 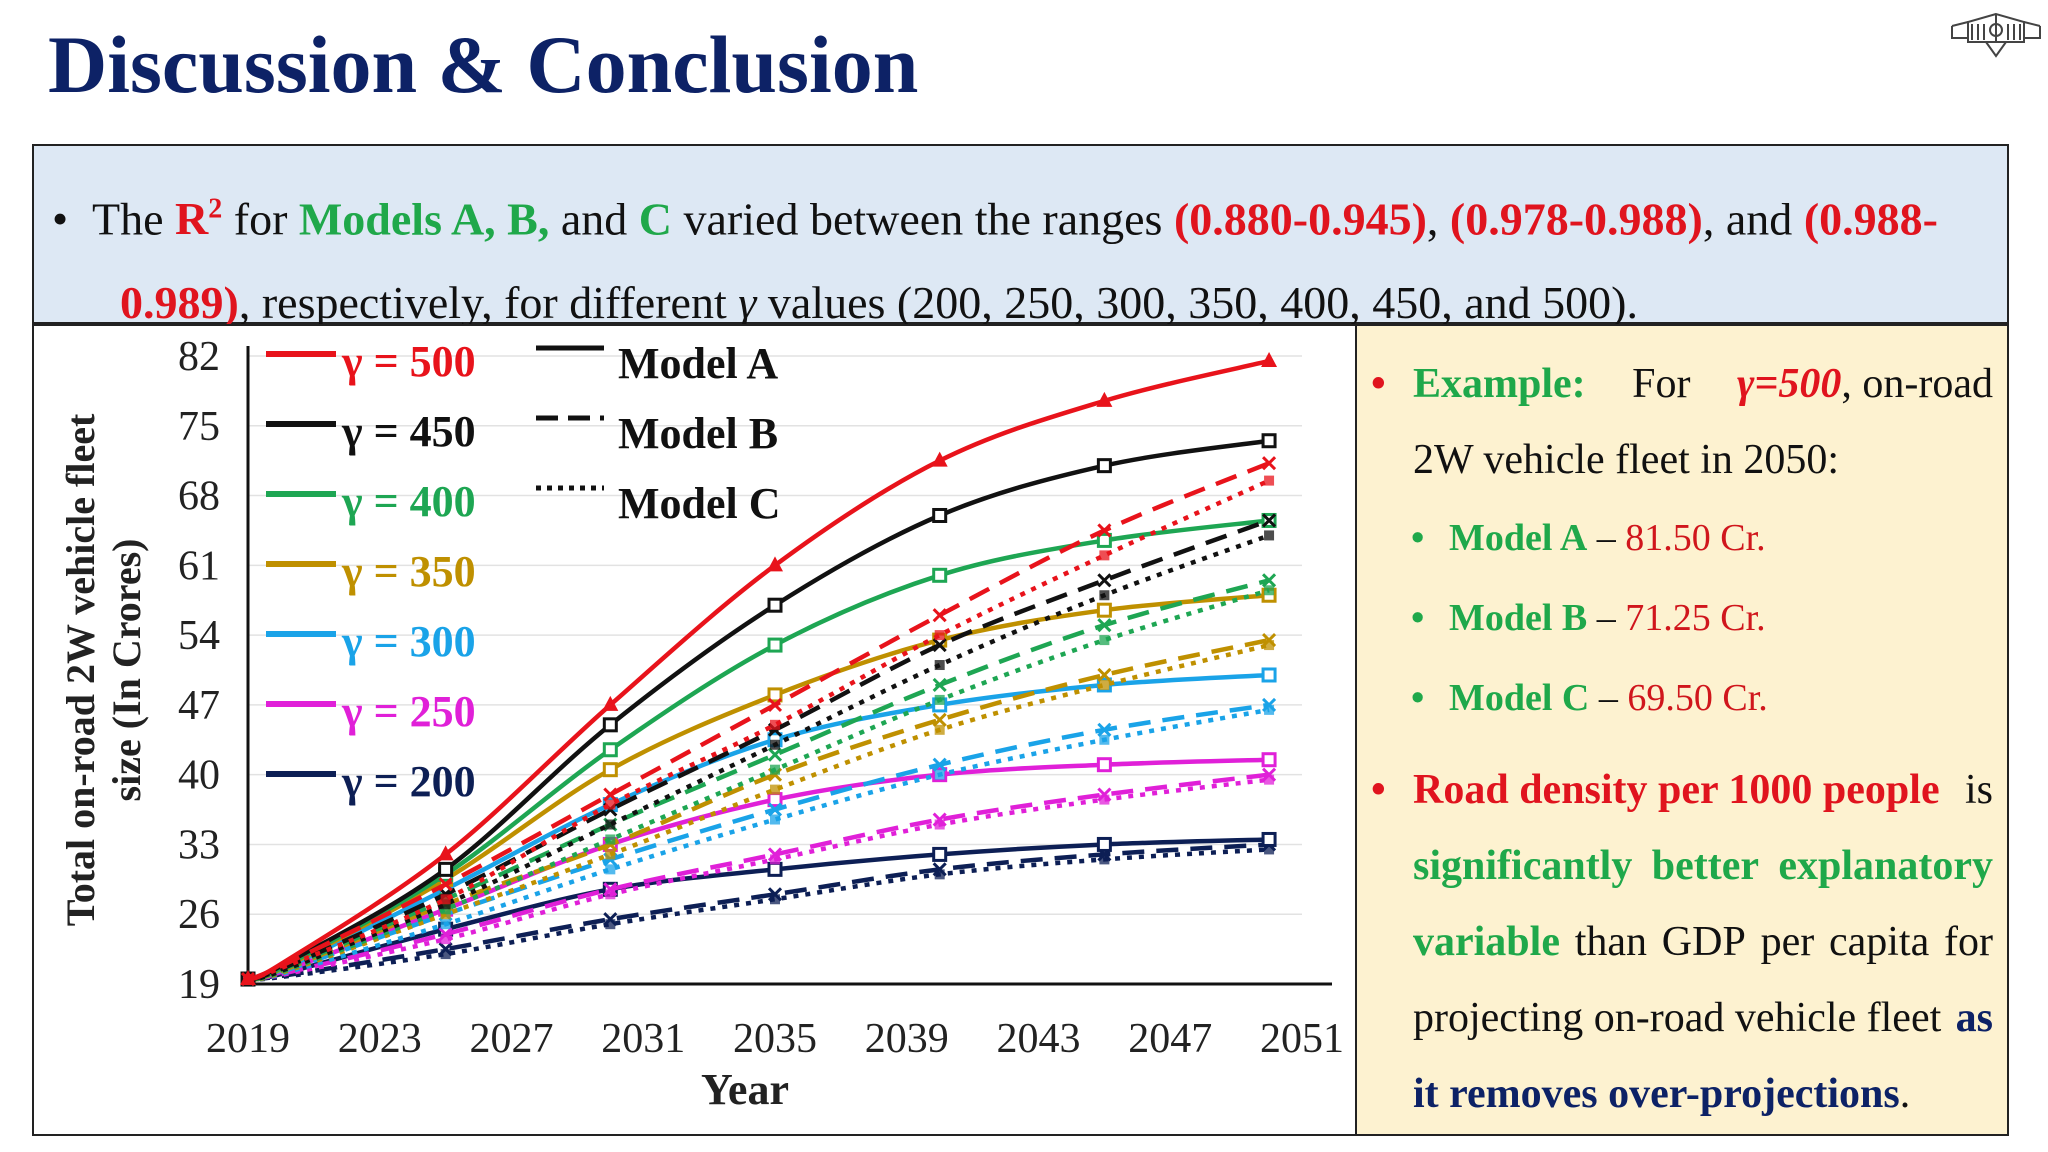 I want to click on data-point-g350-c, so click(x=1269, y=645).